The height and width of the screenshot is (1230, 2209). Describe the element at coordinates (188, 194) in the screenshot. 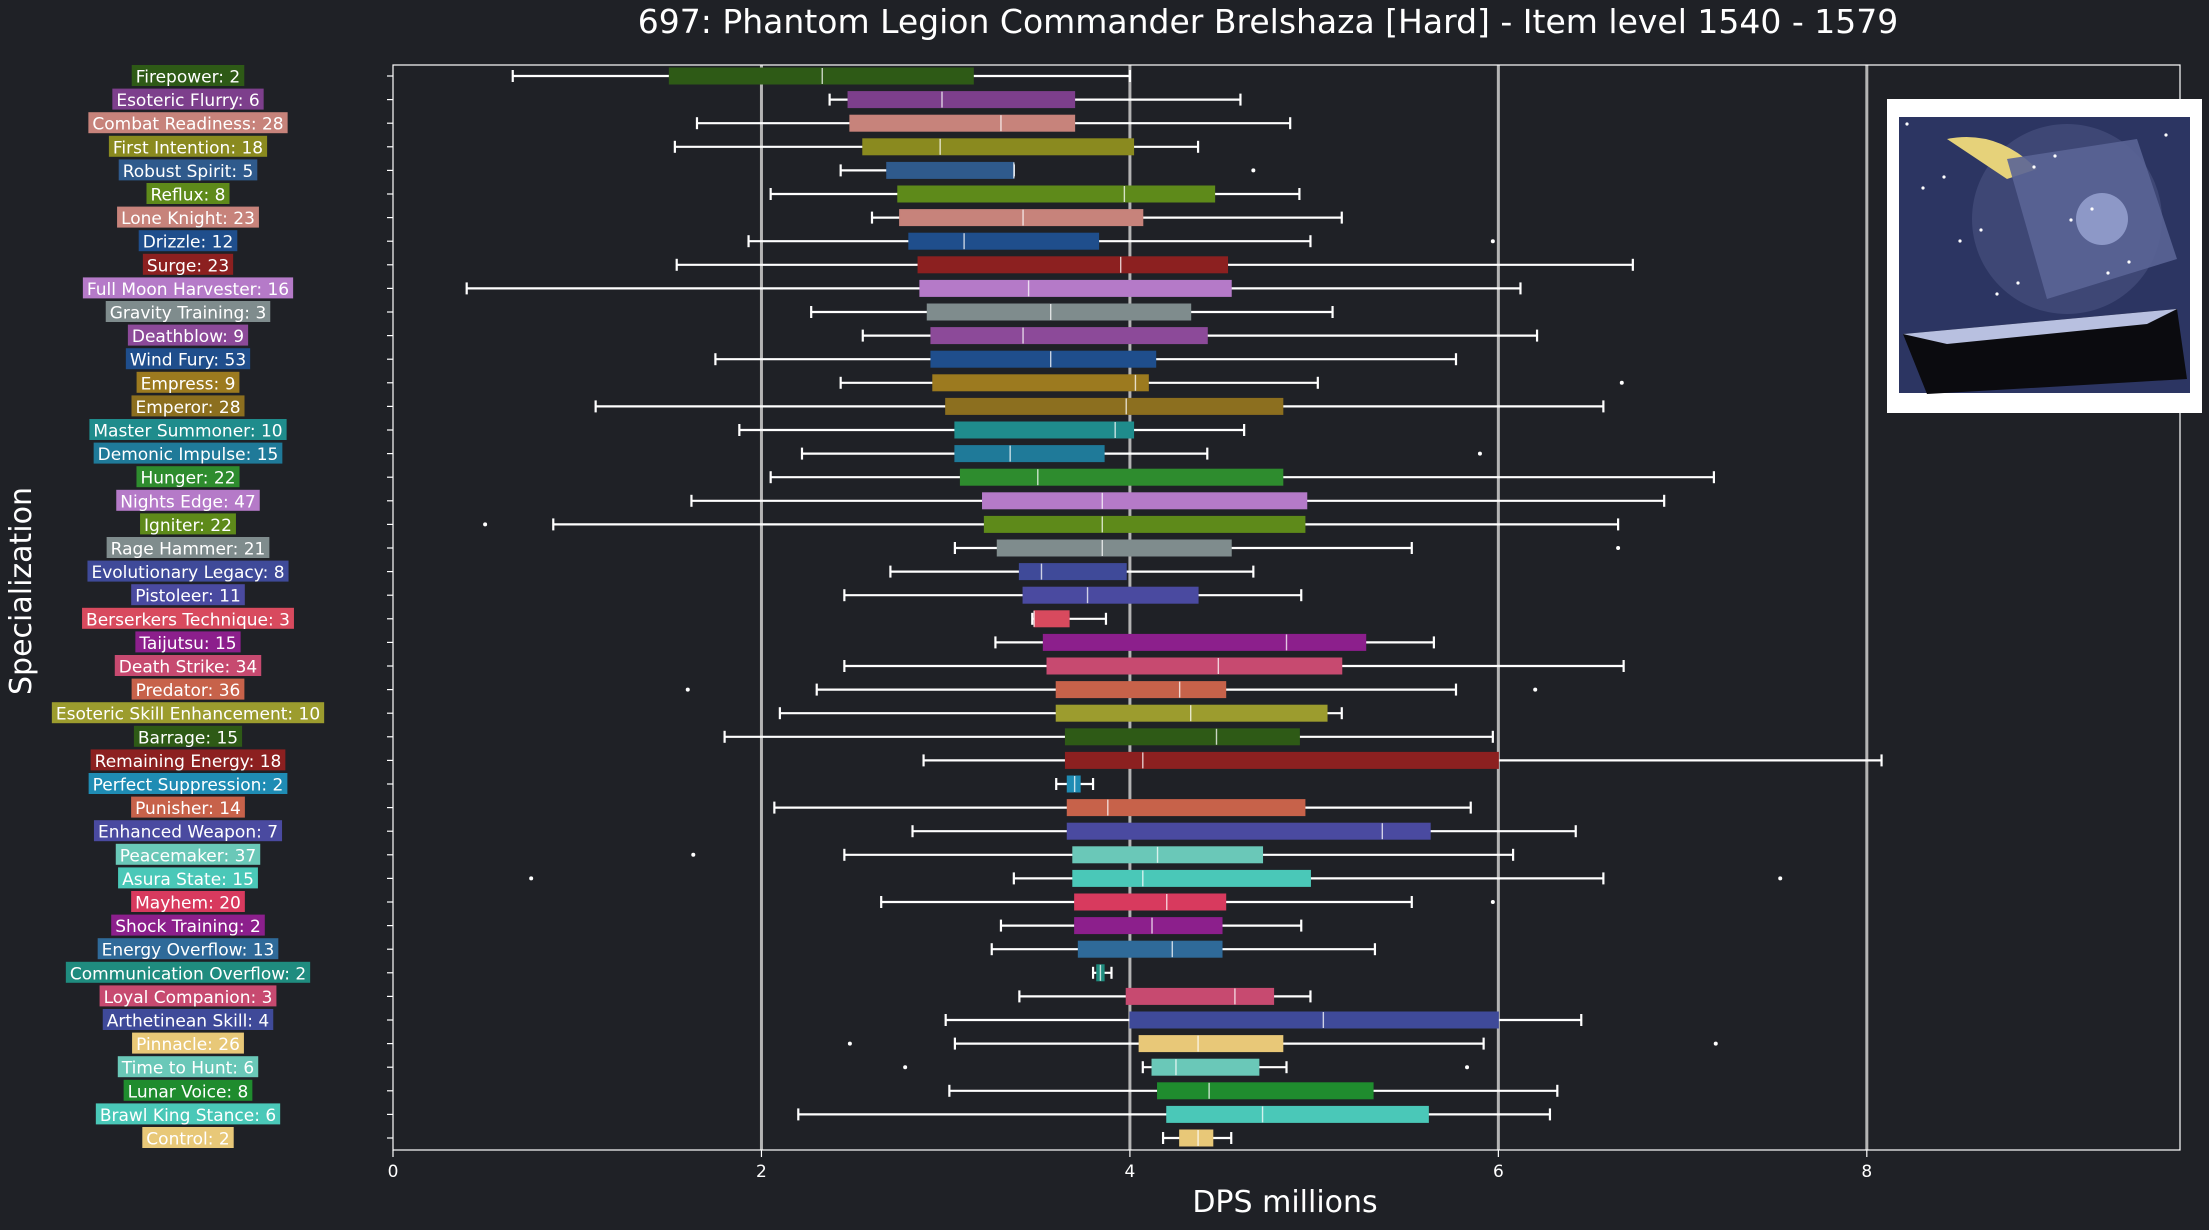

I see `category-label: Reflux: 8` at that location.